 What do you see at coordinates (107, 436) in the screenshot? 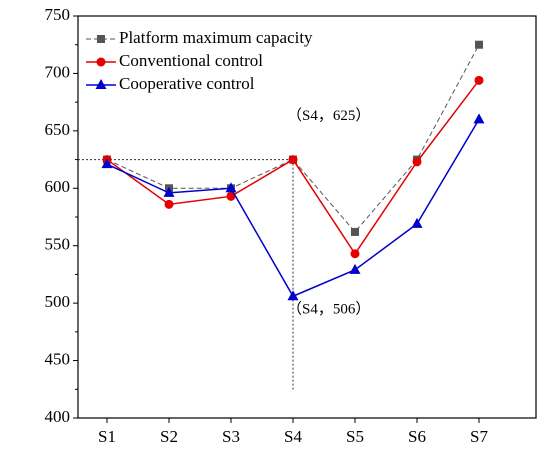
I see `x-tick-label: S1` at bounding box center [107, 436].